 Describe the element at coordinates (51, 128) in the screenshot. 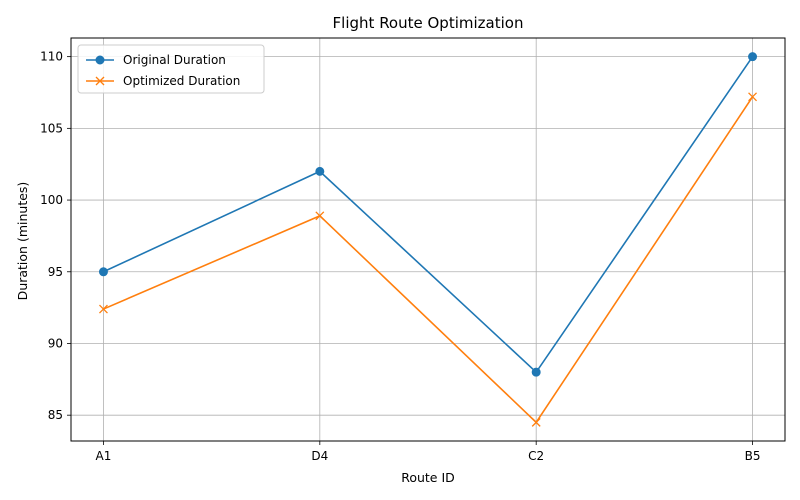

I see `y-tick-label: 105` at that location.